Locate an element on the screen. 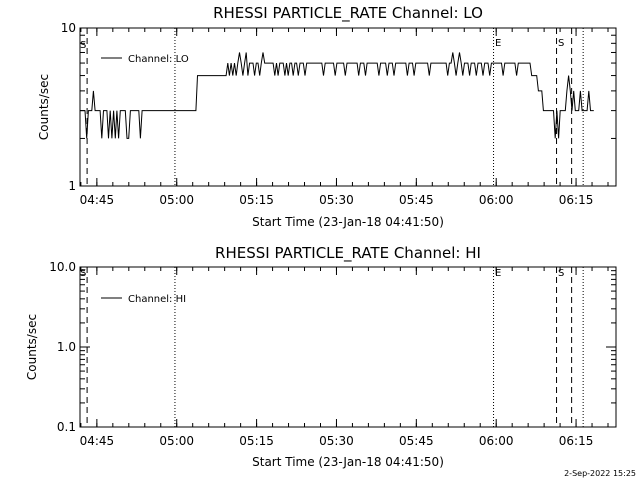 This screenshot has width=640, height=480. lo-annotation-e: E is located at coordinates (498, 43).